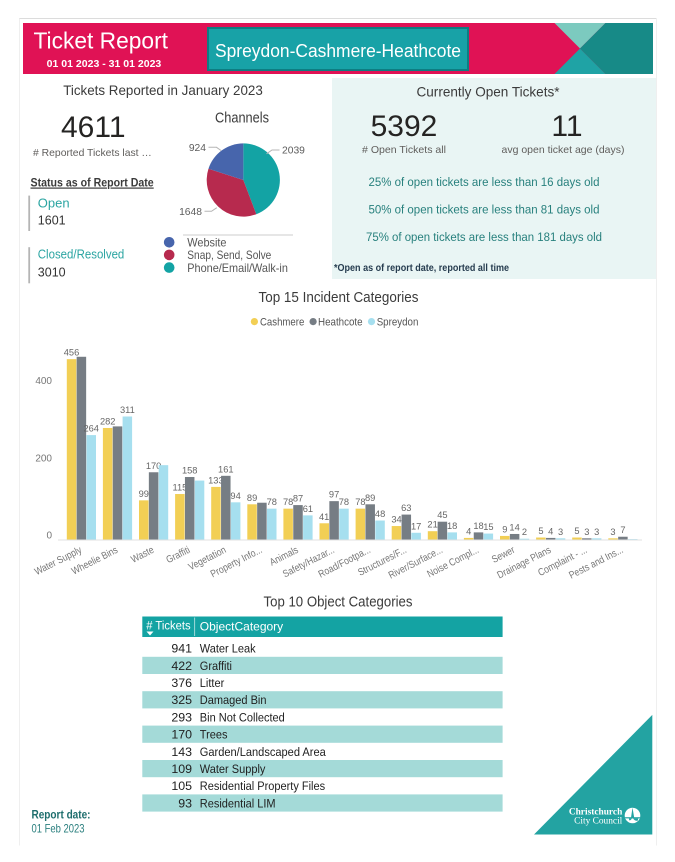 This screenshot has height=862, width=675. I want to click on svg-text: 170, so click(154, 466).